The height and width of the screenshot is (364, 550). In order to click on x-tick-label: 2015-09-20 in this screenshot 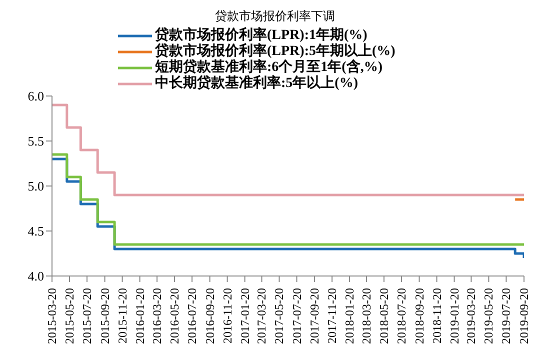, I will do `click(105, 316)`.